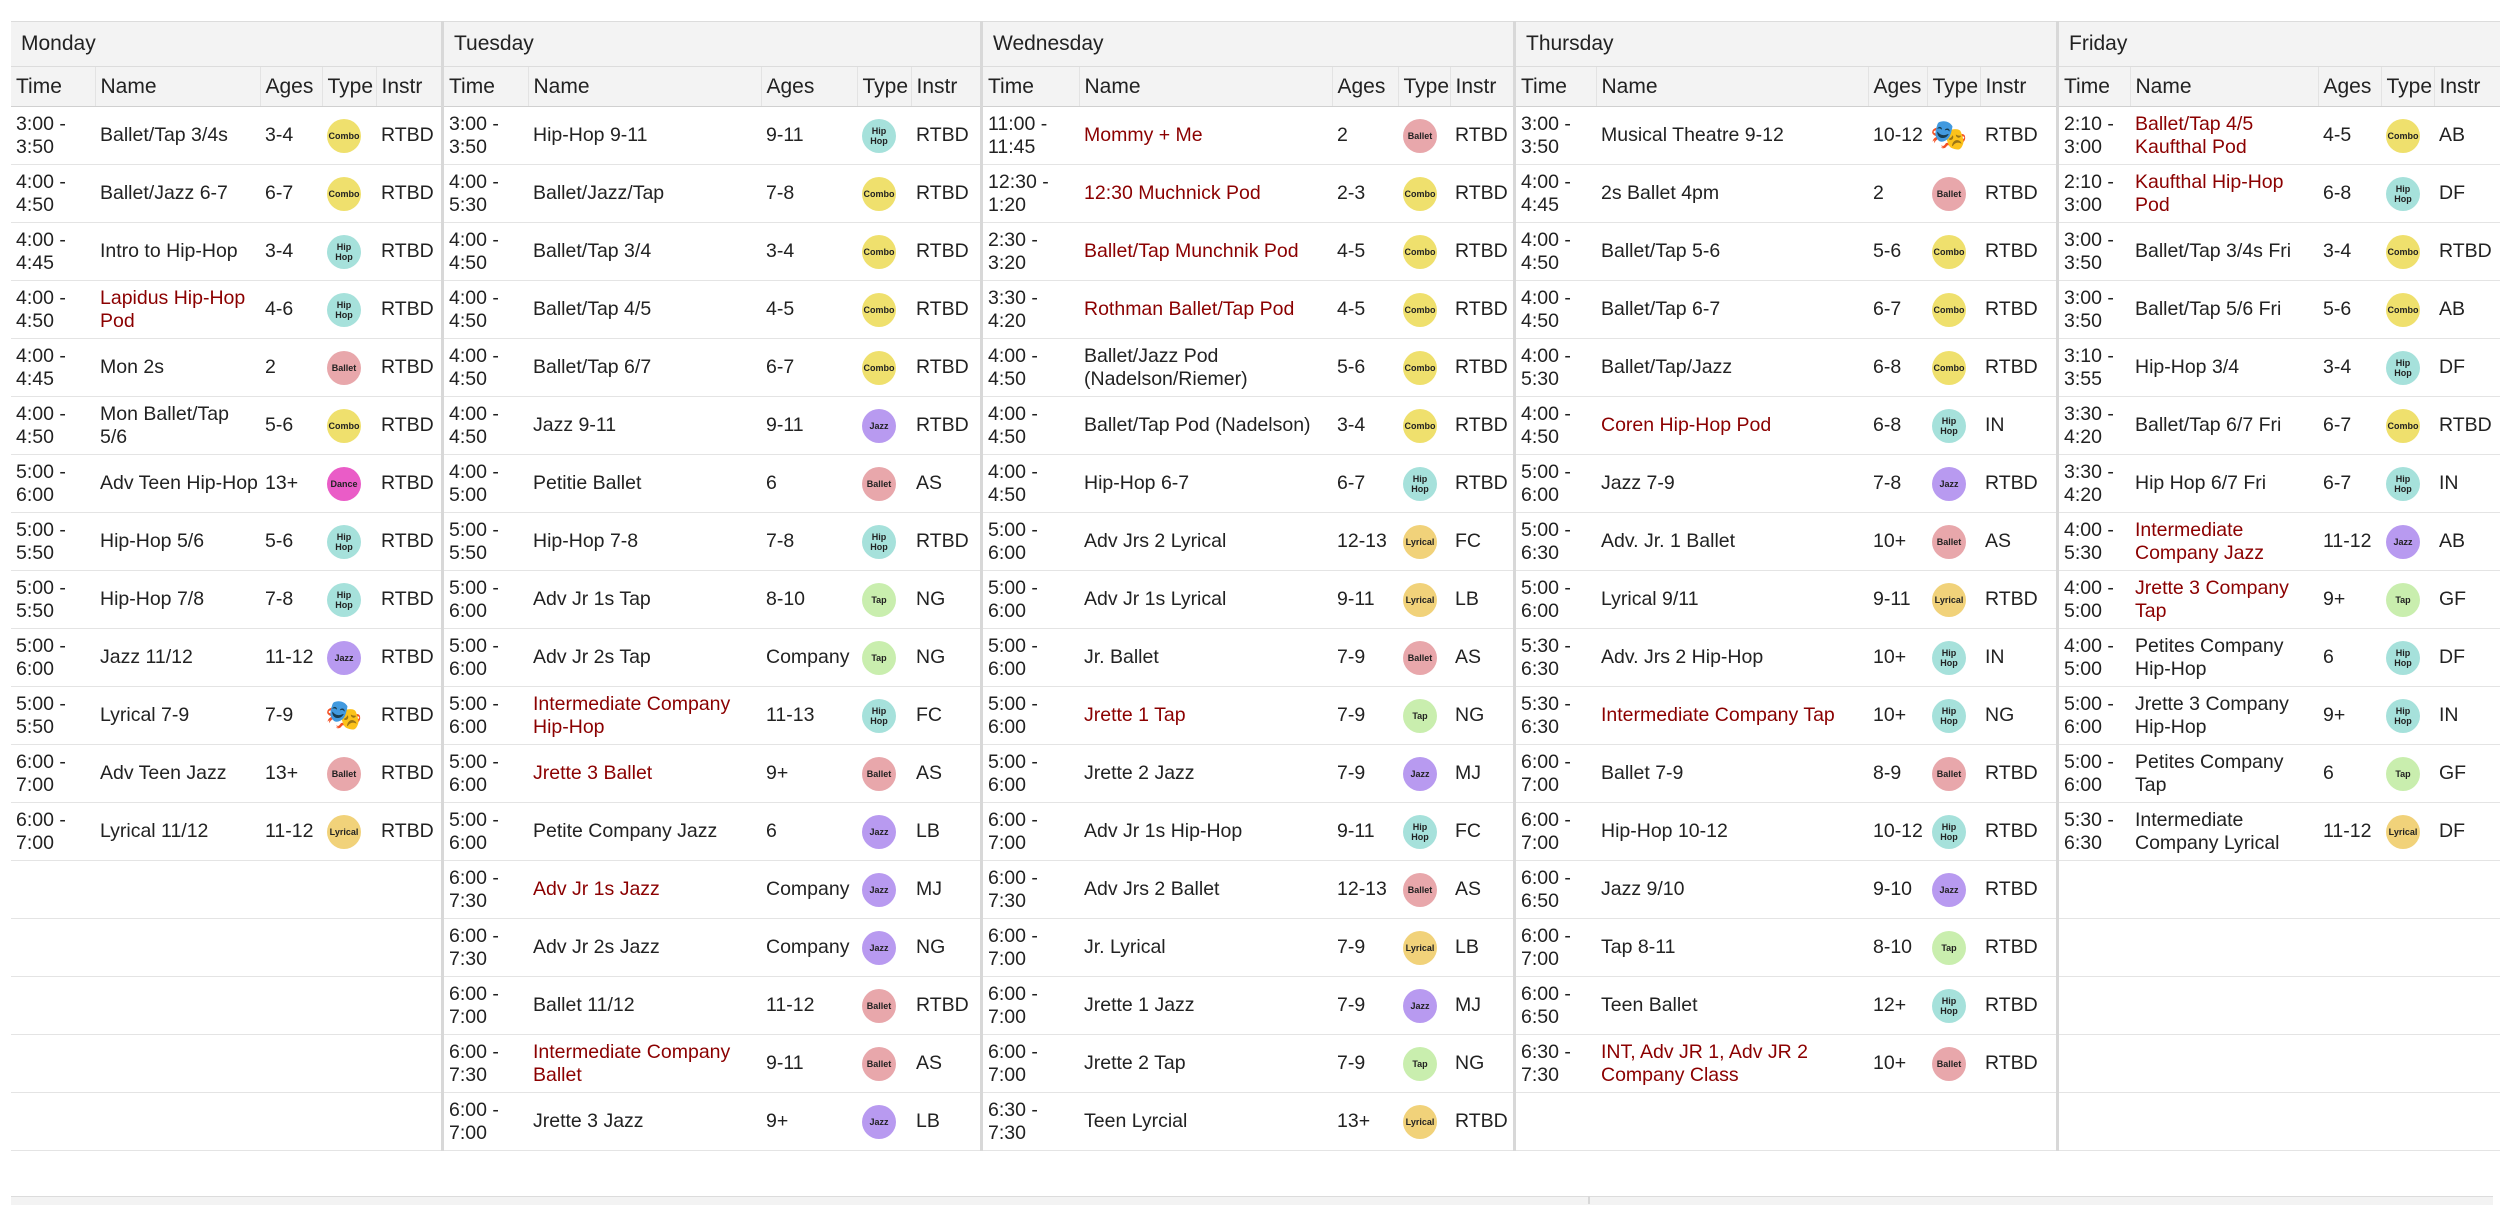  What do you see at coordinates (2224, 135) in the screenshot?
I see `class-name: Ballet/Tap 4/5 Kaufthal Pod` at bounding box center [2224, 135].